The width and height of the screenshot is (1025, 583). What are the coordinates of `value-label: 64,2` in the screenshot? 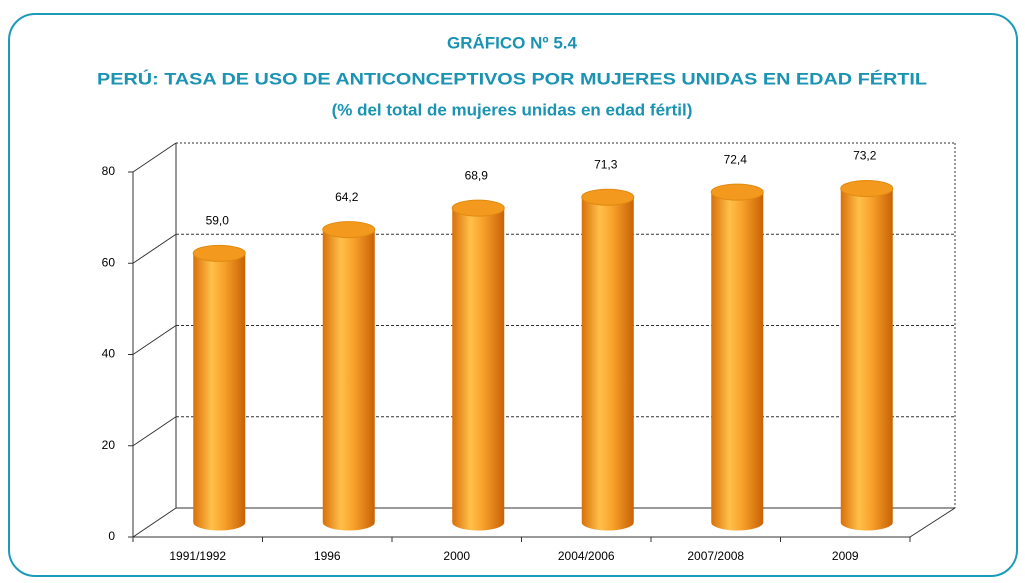 It's located at (347, 197).